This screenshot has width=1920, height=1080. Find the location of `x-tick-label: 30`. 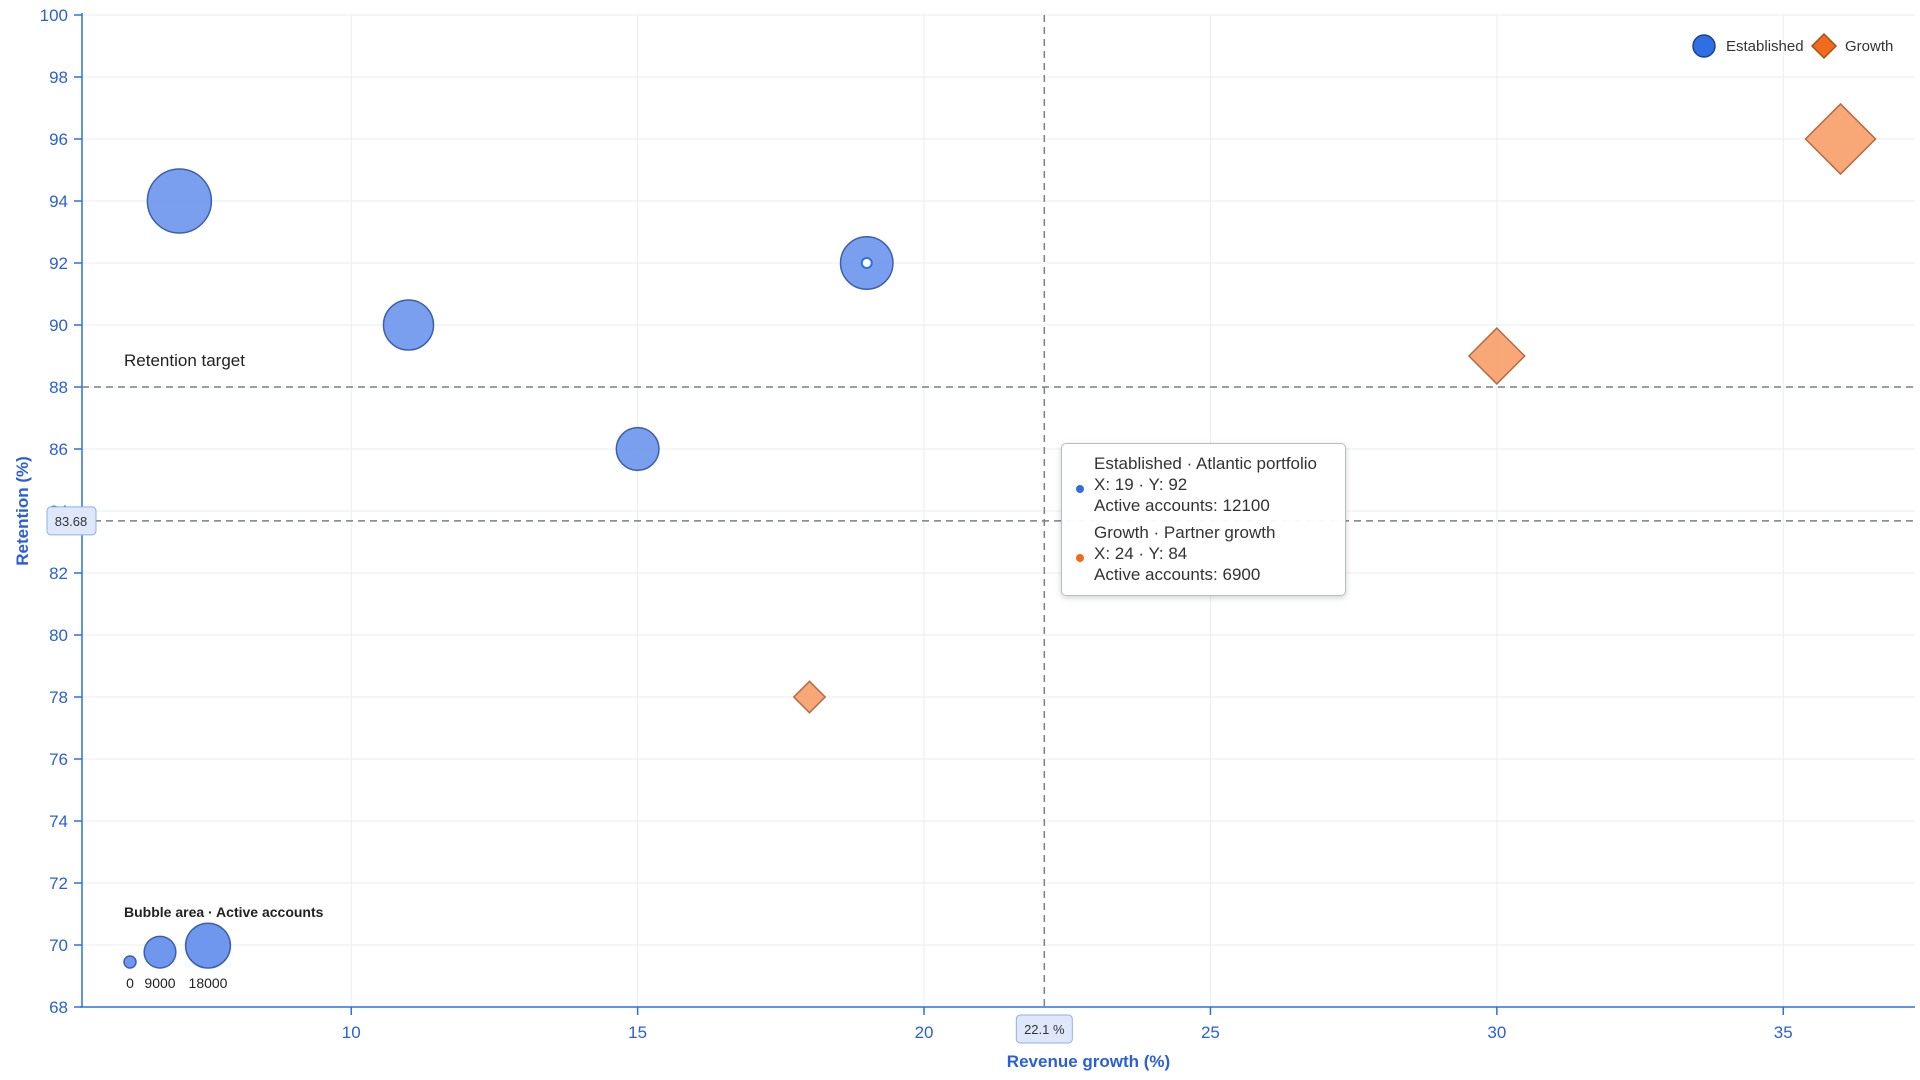

x-tick-label: 30 is located at coordinates (1496, 1032).